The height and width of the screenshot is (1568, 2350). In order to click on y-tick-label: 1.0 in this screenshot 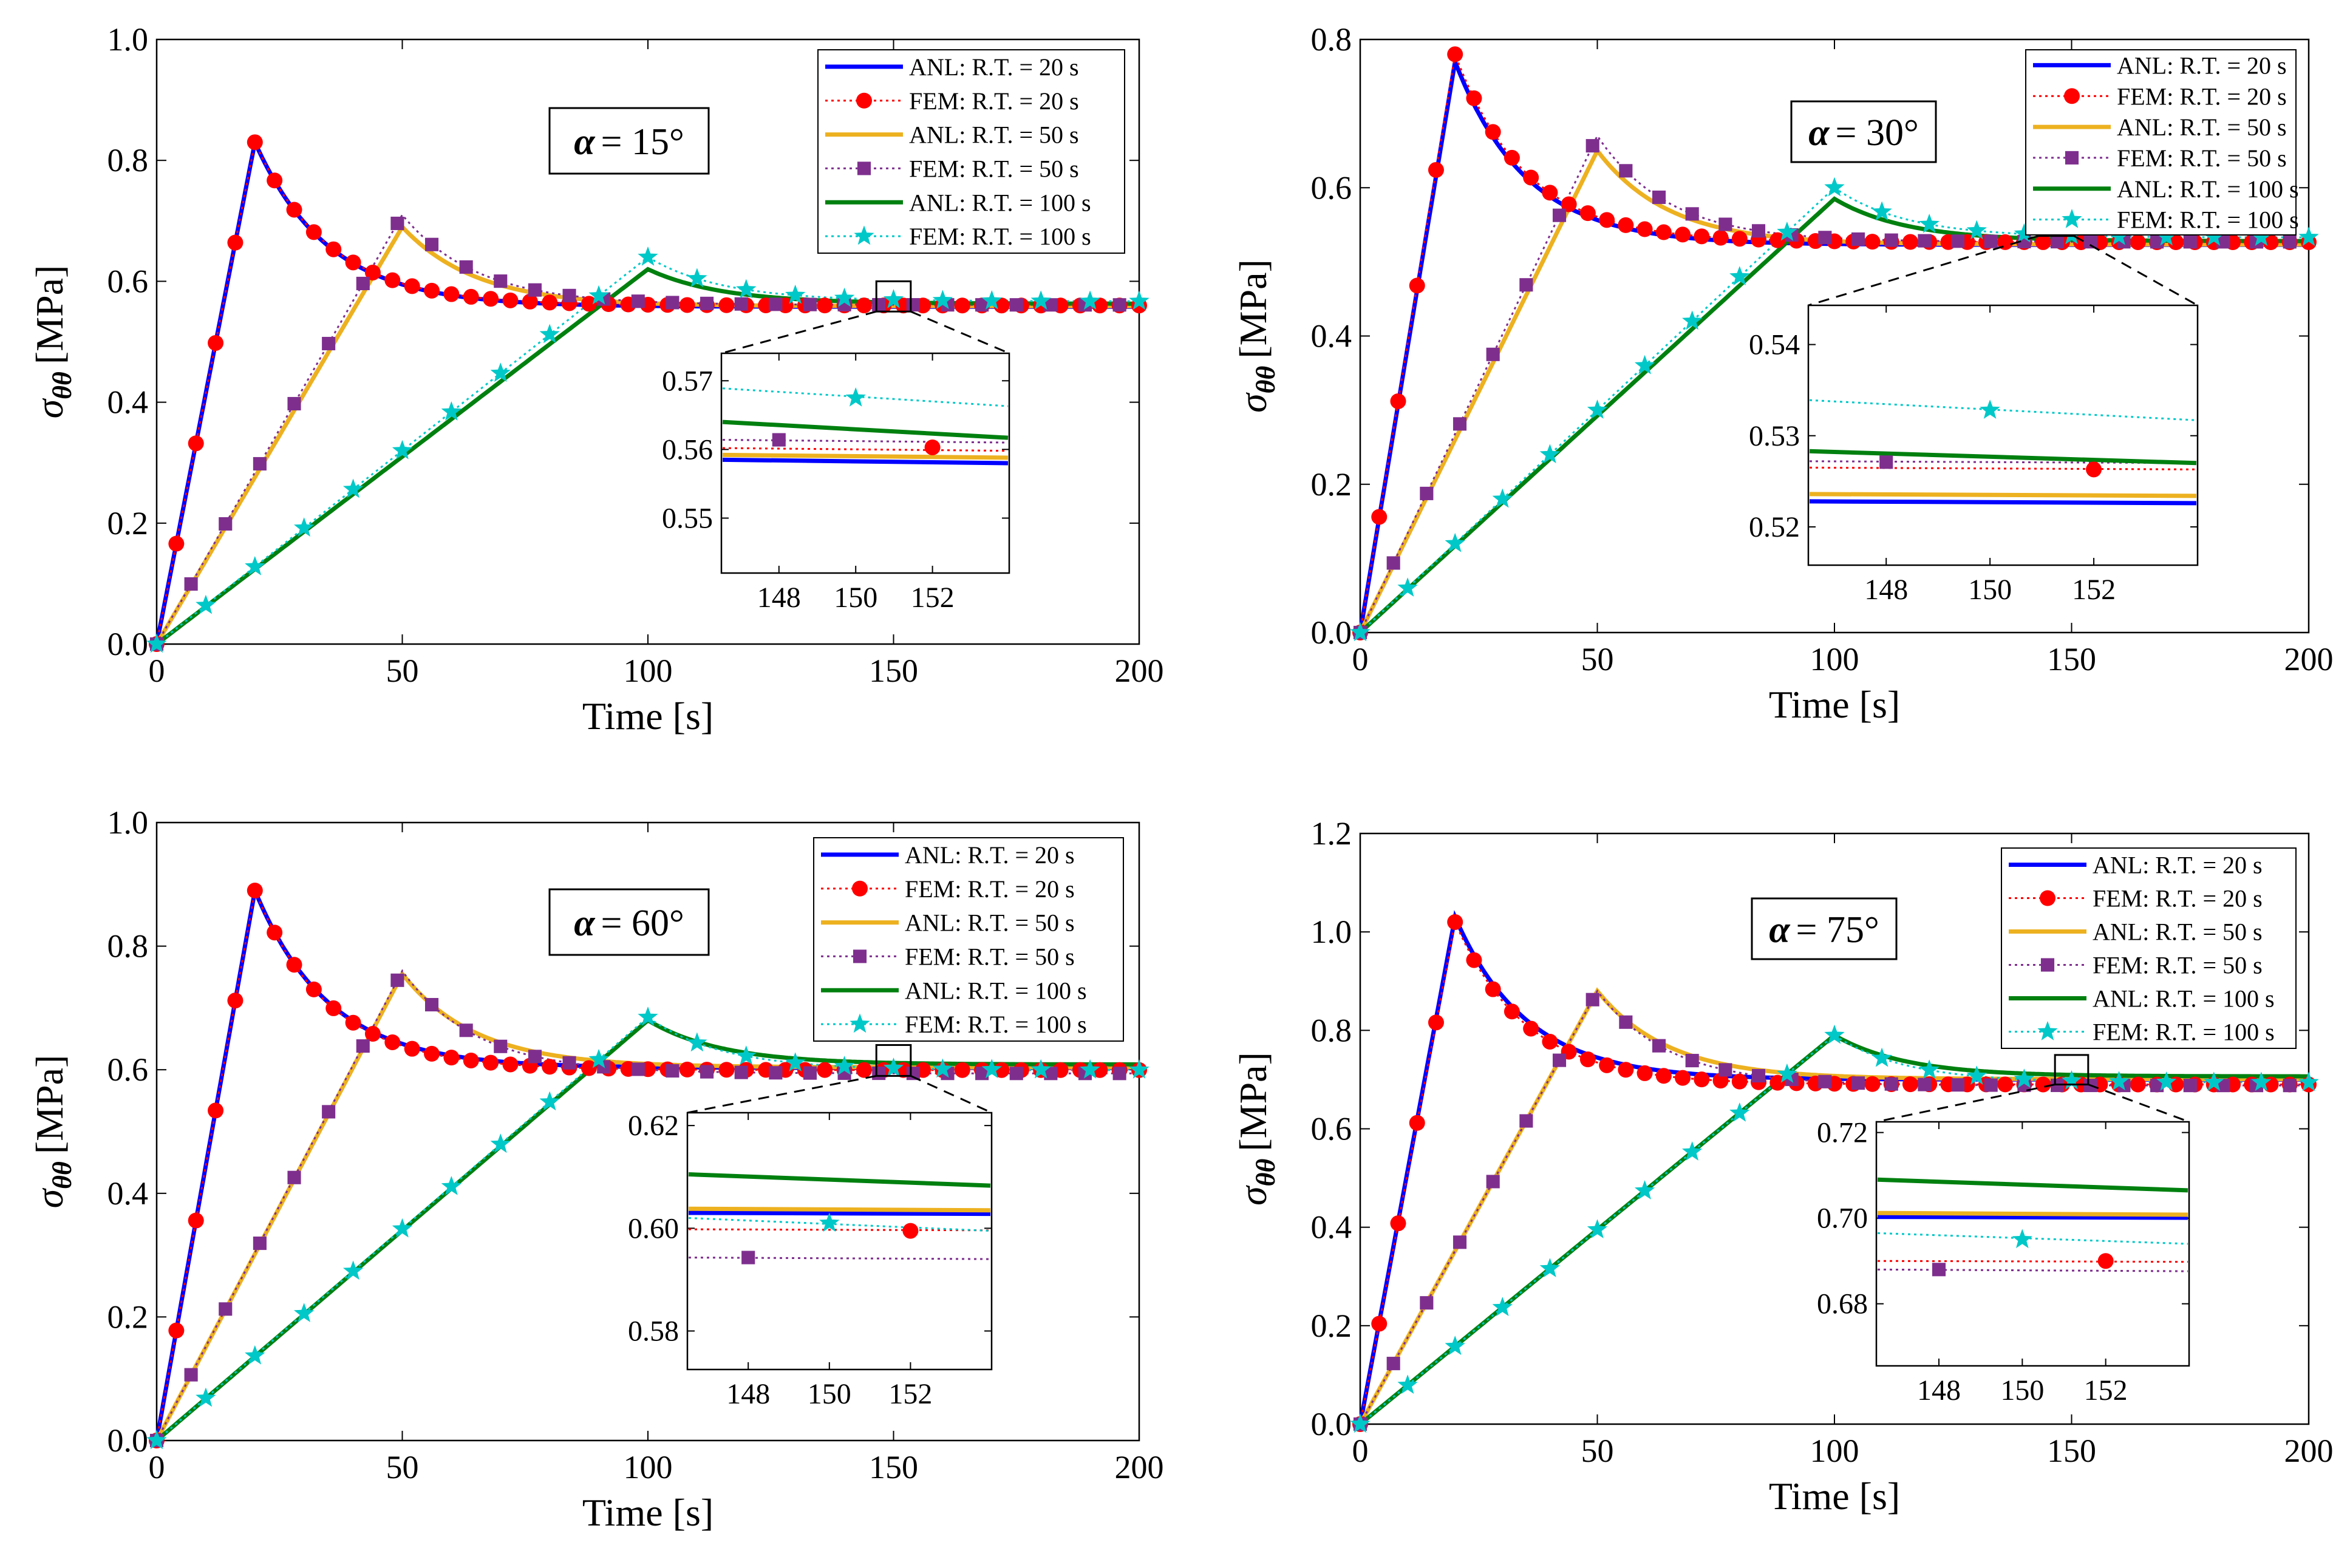, I will do `click(128, 39)`.